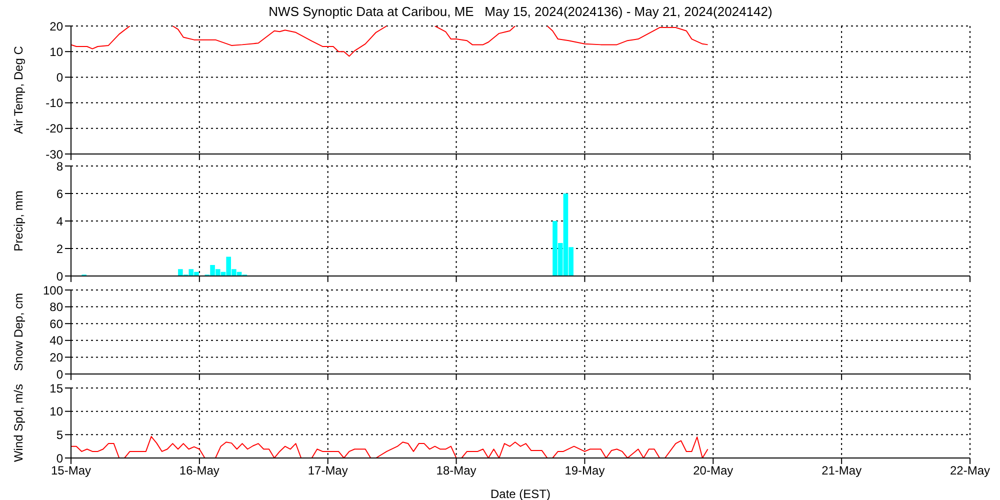 The height and width of the screenshot is (500, 1000). I want to click on x-tick-label: 16-May, so click(199, 471).